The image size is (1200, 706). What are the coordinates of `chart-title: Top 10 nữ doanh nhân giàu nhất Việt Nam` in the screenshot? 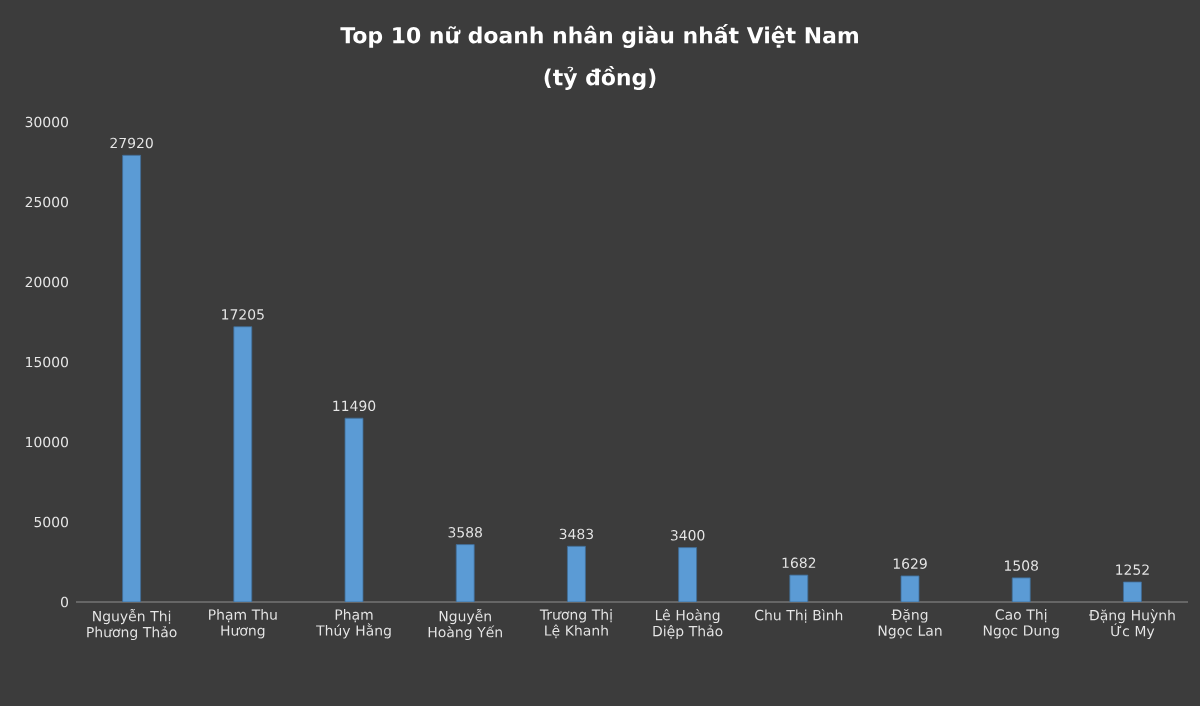 It's located at (599, 36).